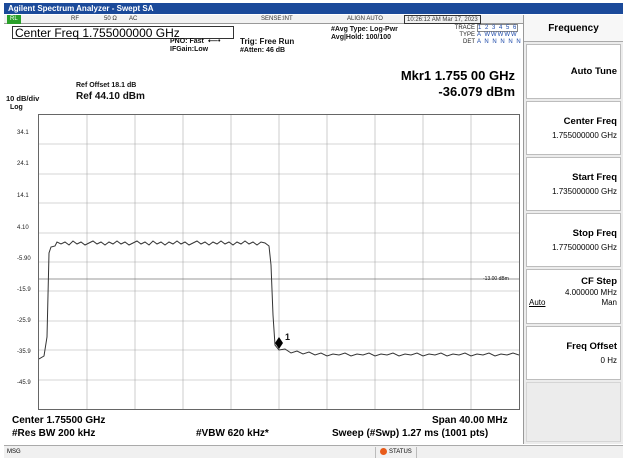 The image size is (627, 459). Describe the element at coordinates (410, 433) in the screenshot. I see `sweep-label: Sweep (#Swp) 1.27 ms (1001 pts)` at that location.